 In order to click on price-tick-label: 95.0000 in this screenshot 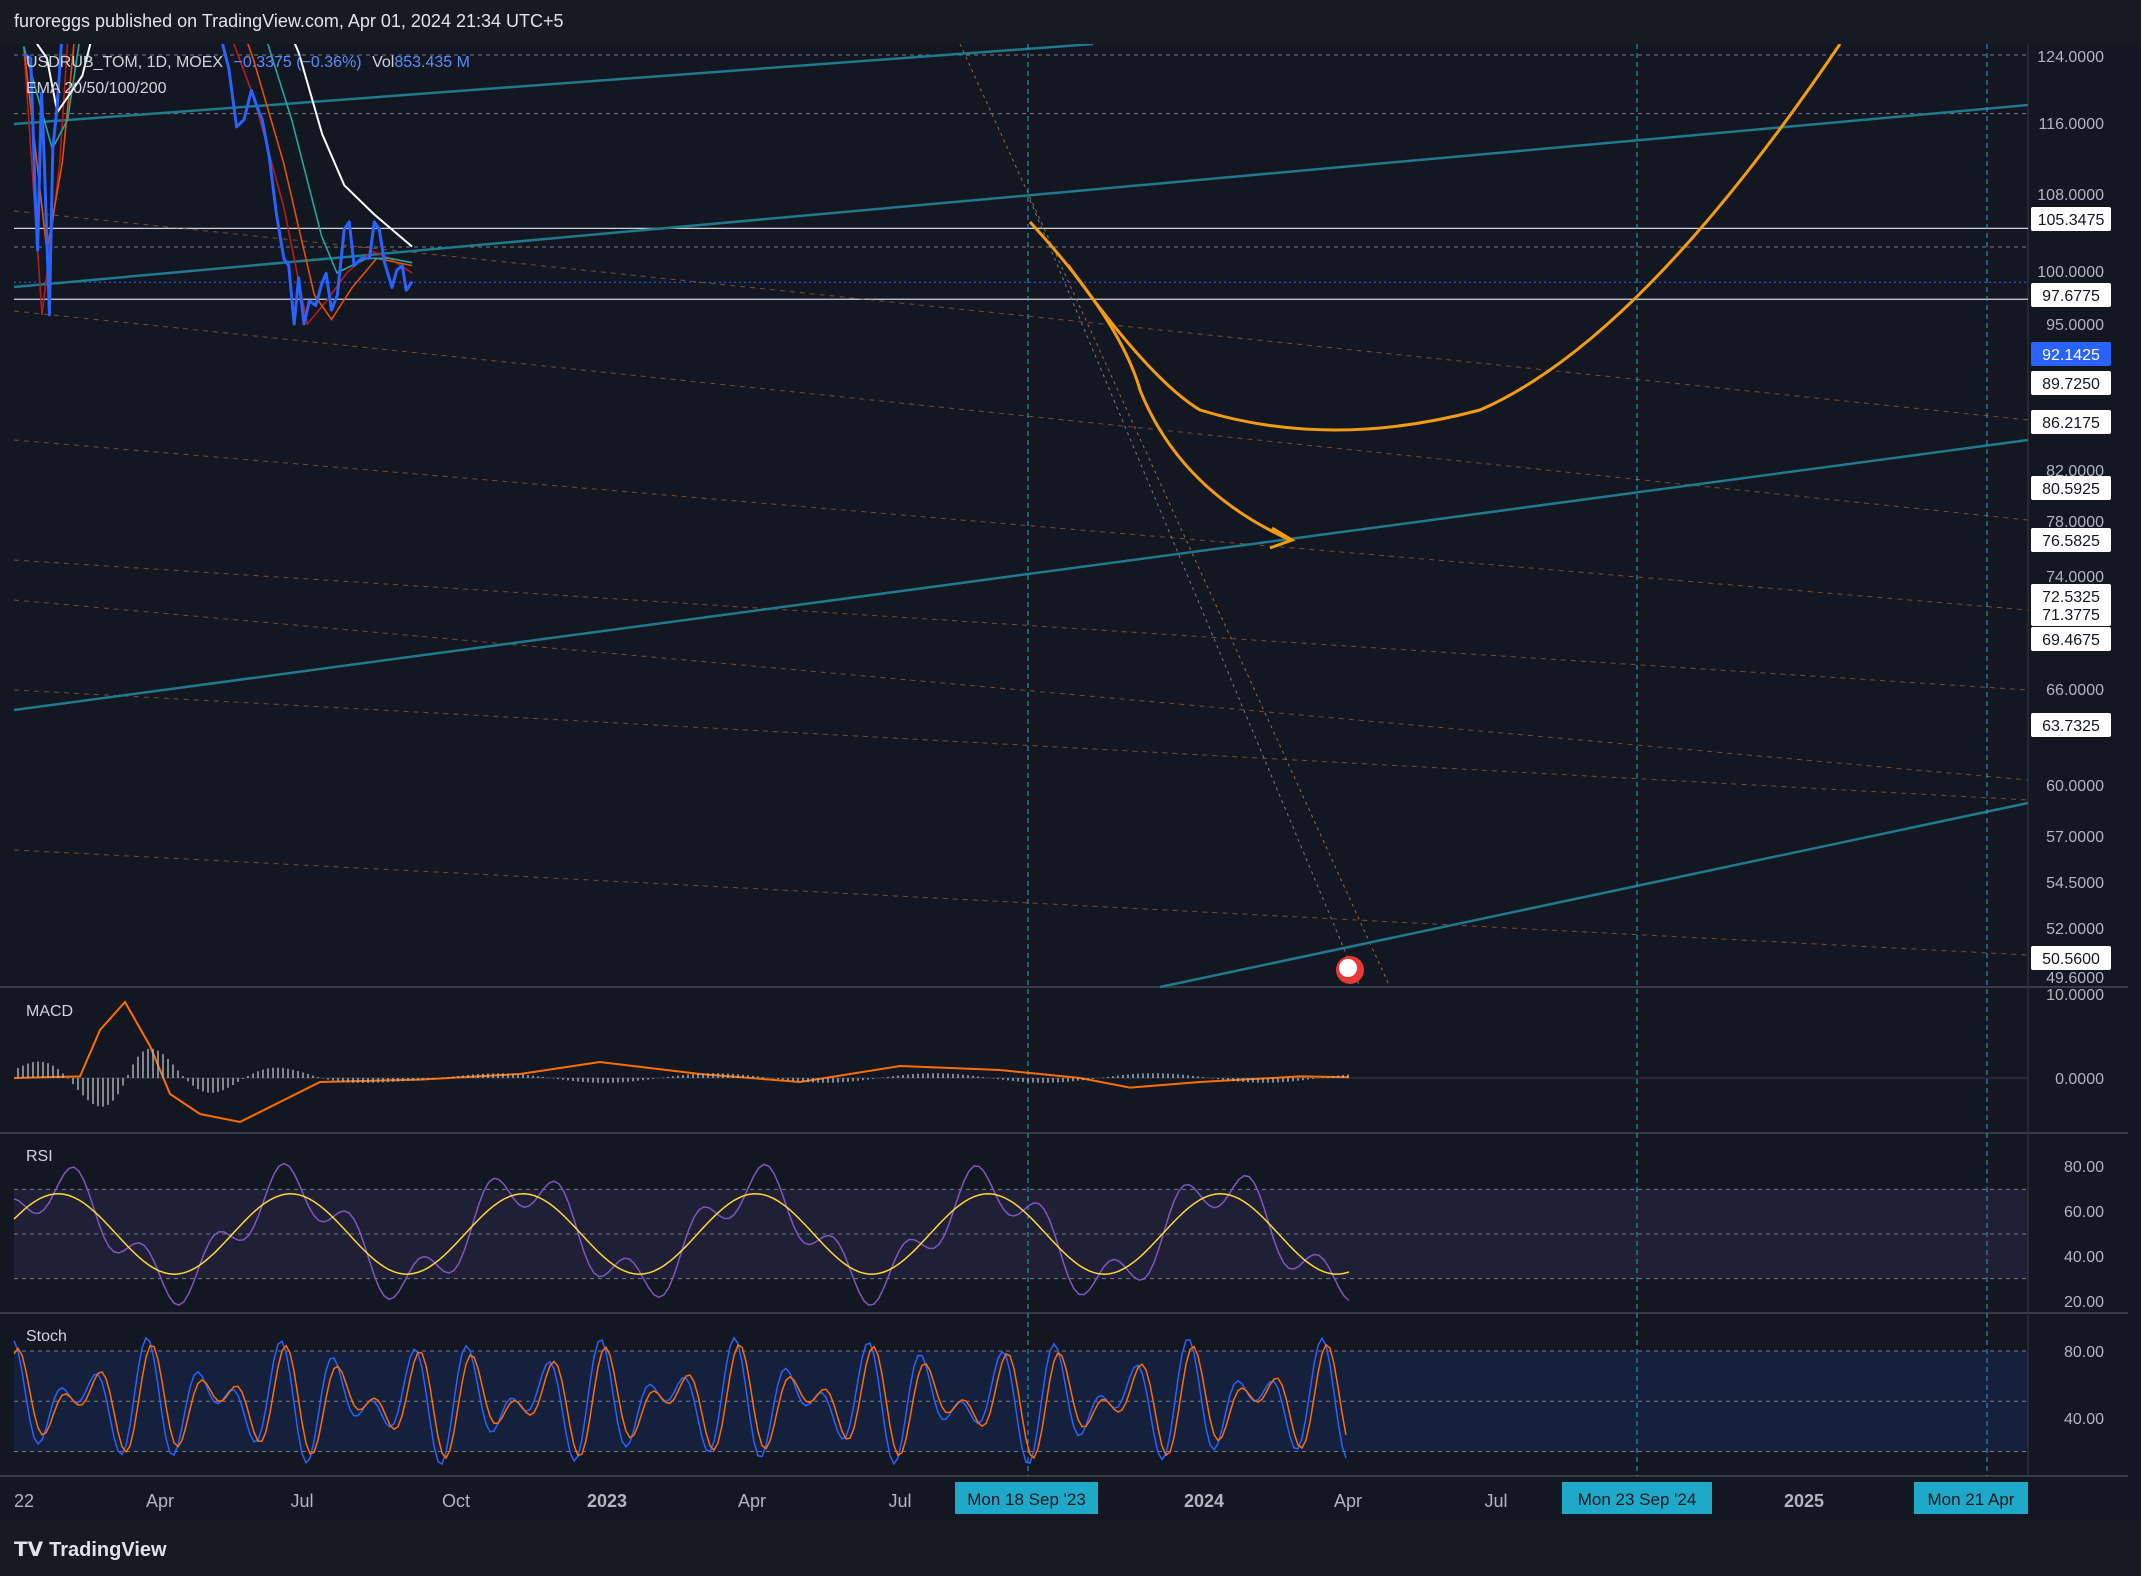, I will do `click(2075, 325)`.